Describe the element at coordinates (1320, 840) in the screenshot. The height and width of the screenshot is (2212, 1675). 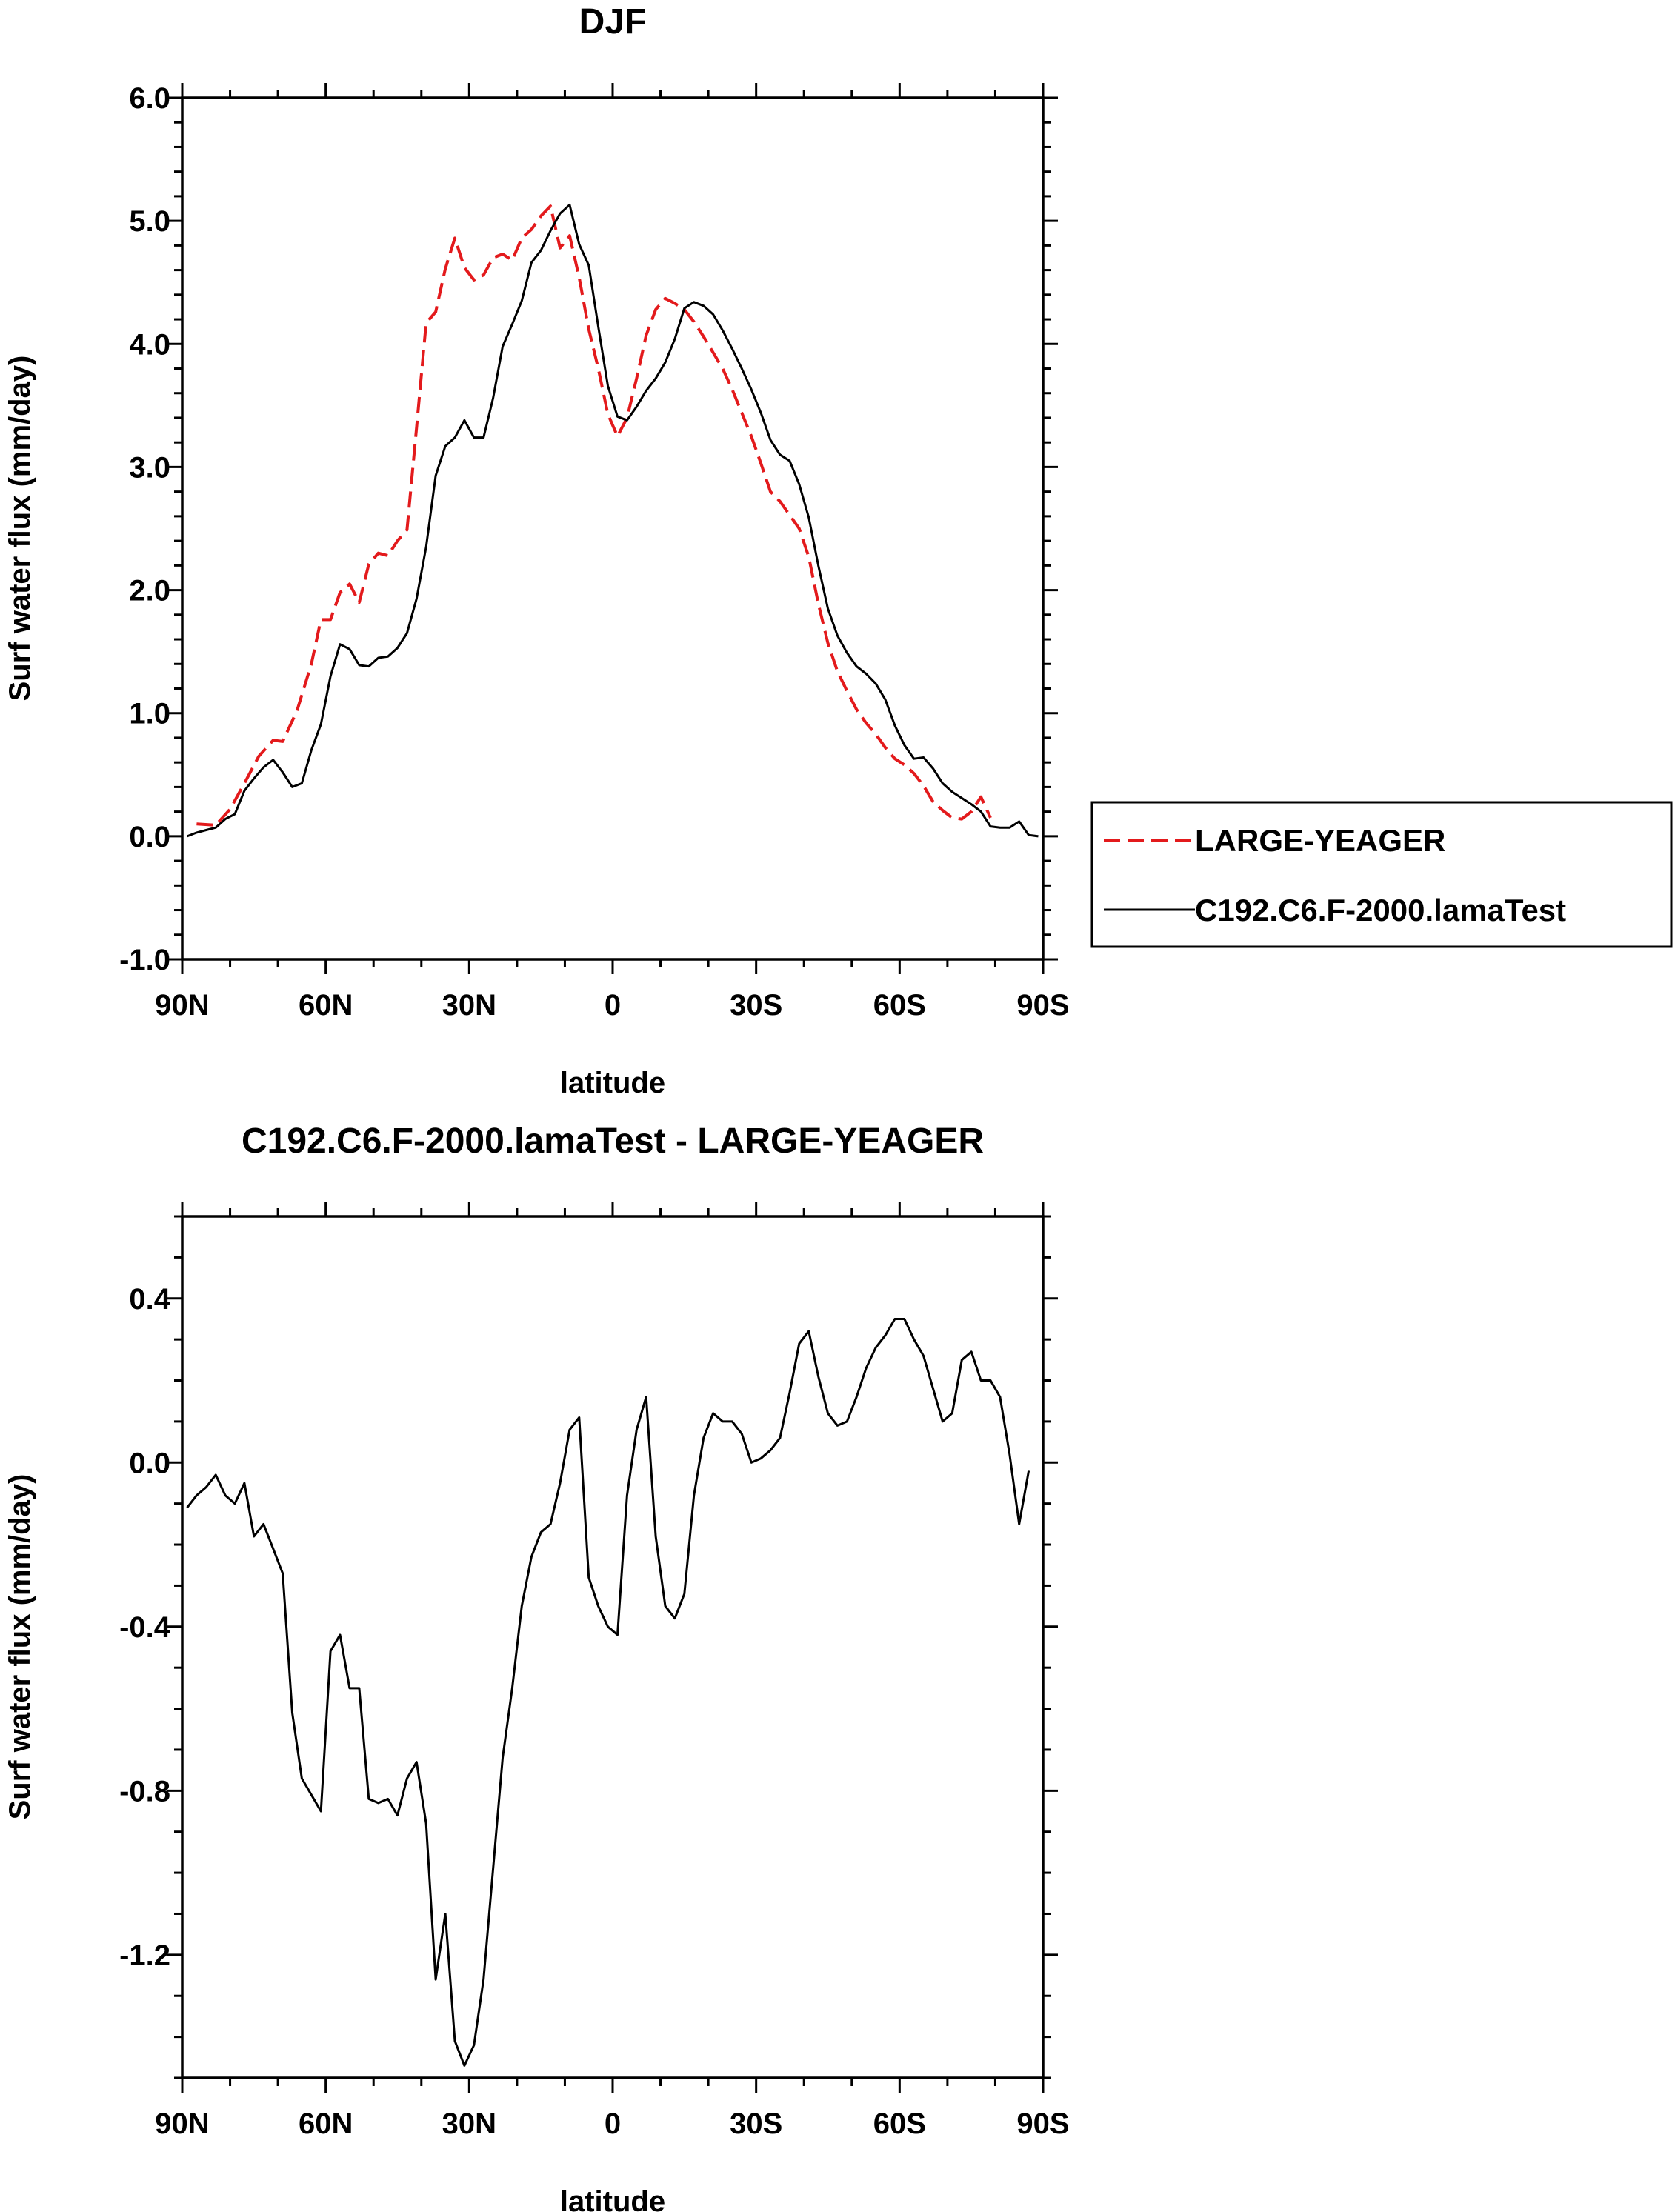
I see `legend-label-large-yeager: LARGE-YEAGER` at that location.